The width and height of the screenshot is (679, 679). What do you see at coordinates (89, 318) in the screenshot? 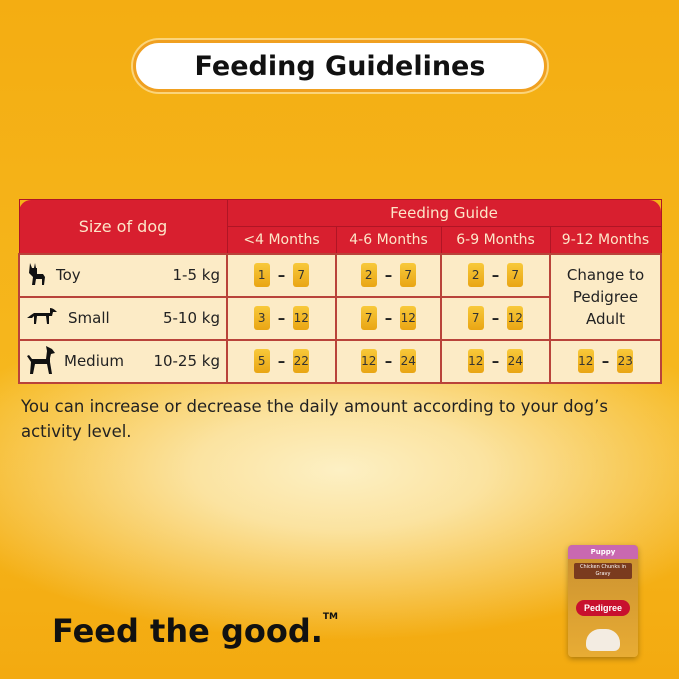
I see `dog-size: Small` at bounding box center [89, 318].